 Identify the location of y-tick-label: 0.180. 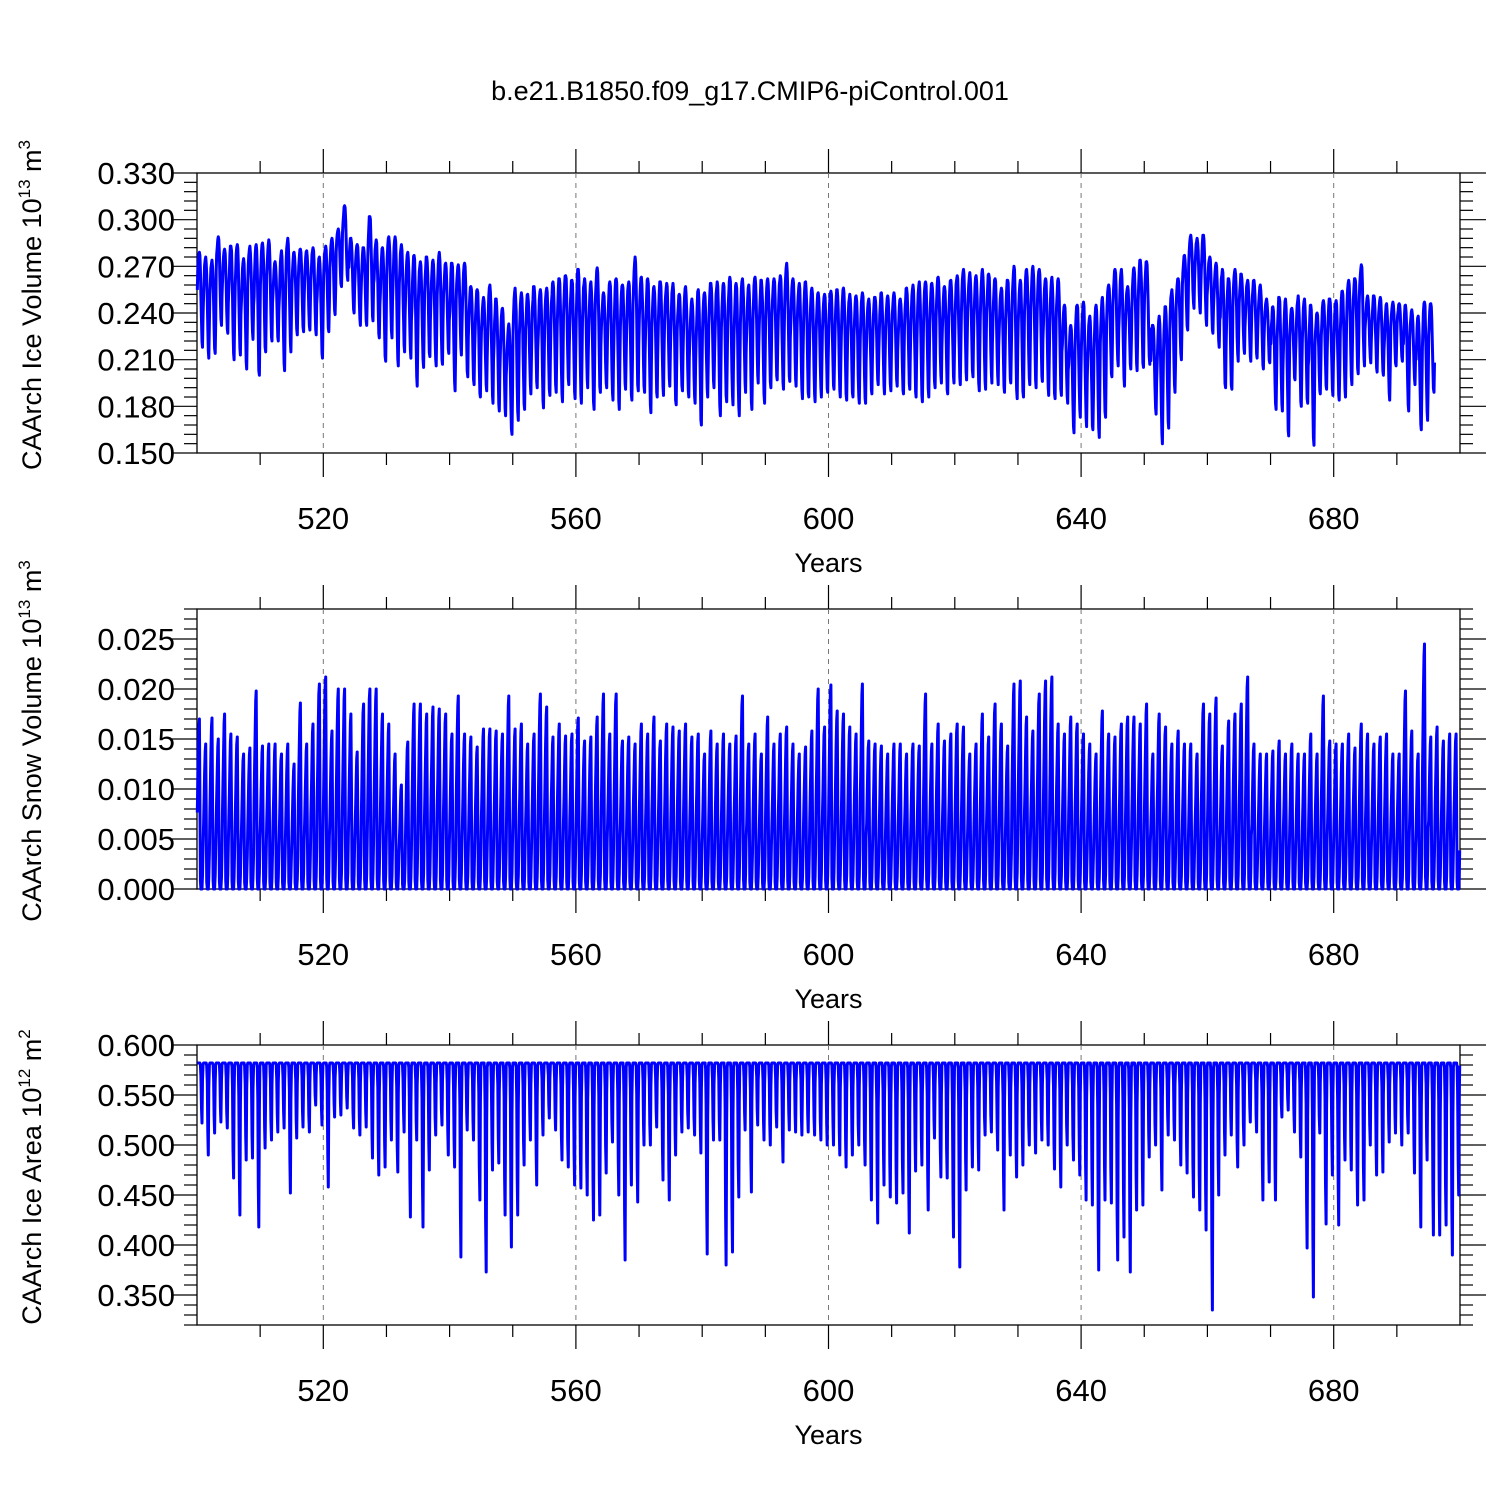
(136, 406).